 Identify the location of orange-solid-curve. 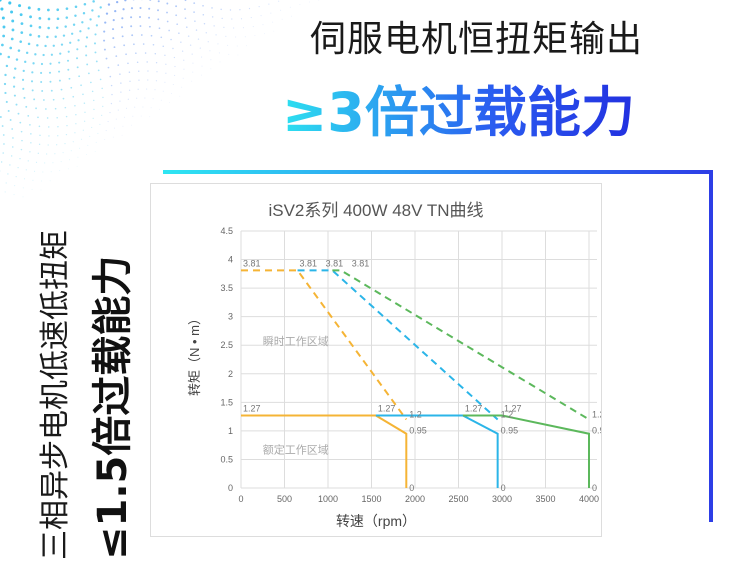
(324, 451).